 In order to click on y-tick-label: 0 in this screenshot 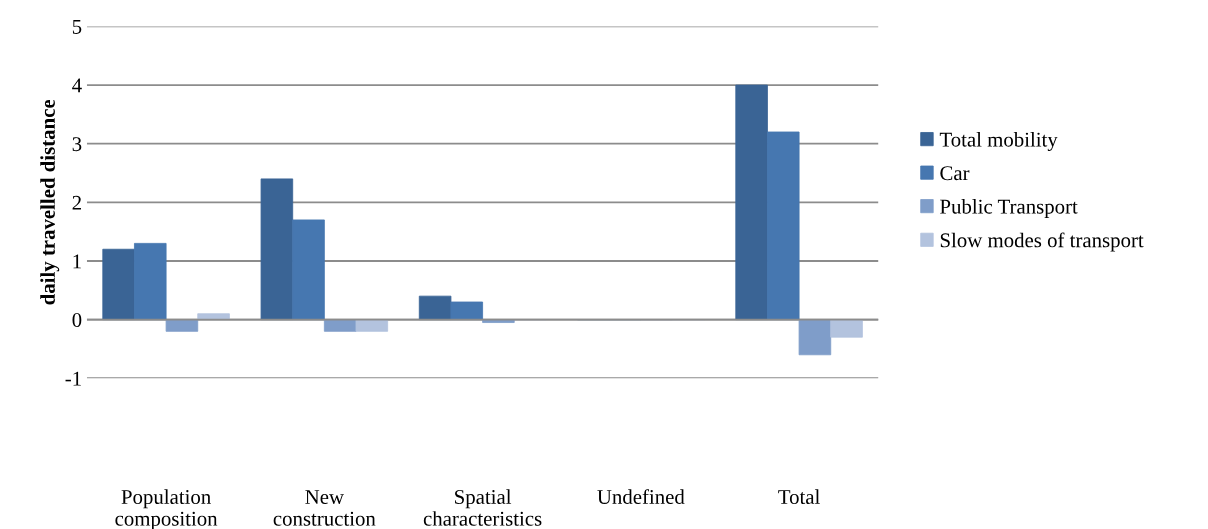, I will do `click(77, 320)`.